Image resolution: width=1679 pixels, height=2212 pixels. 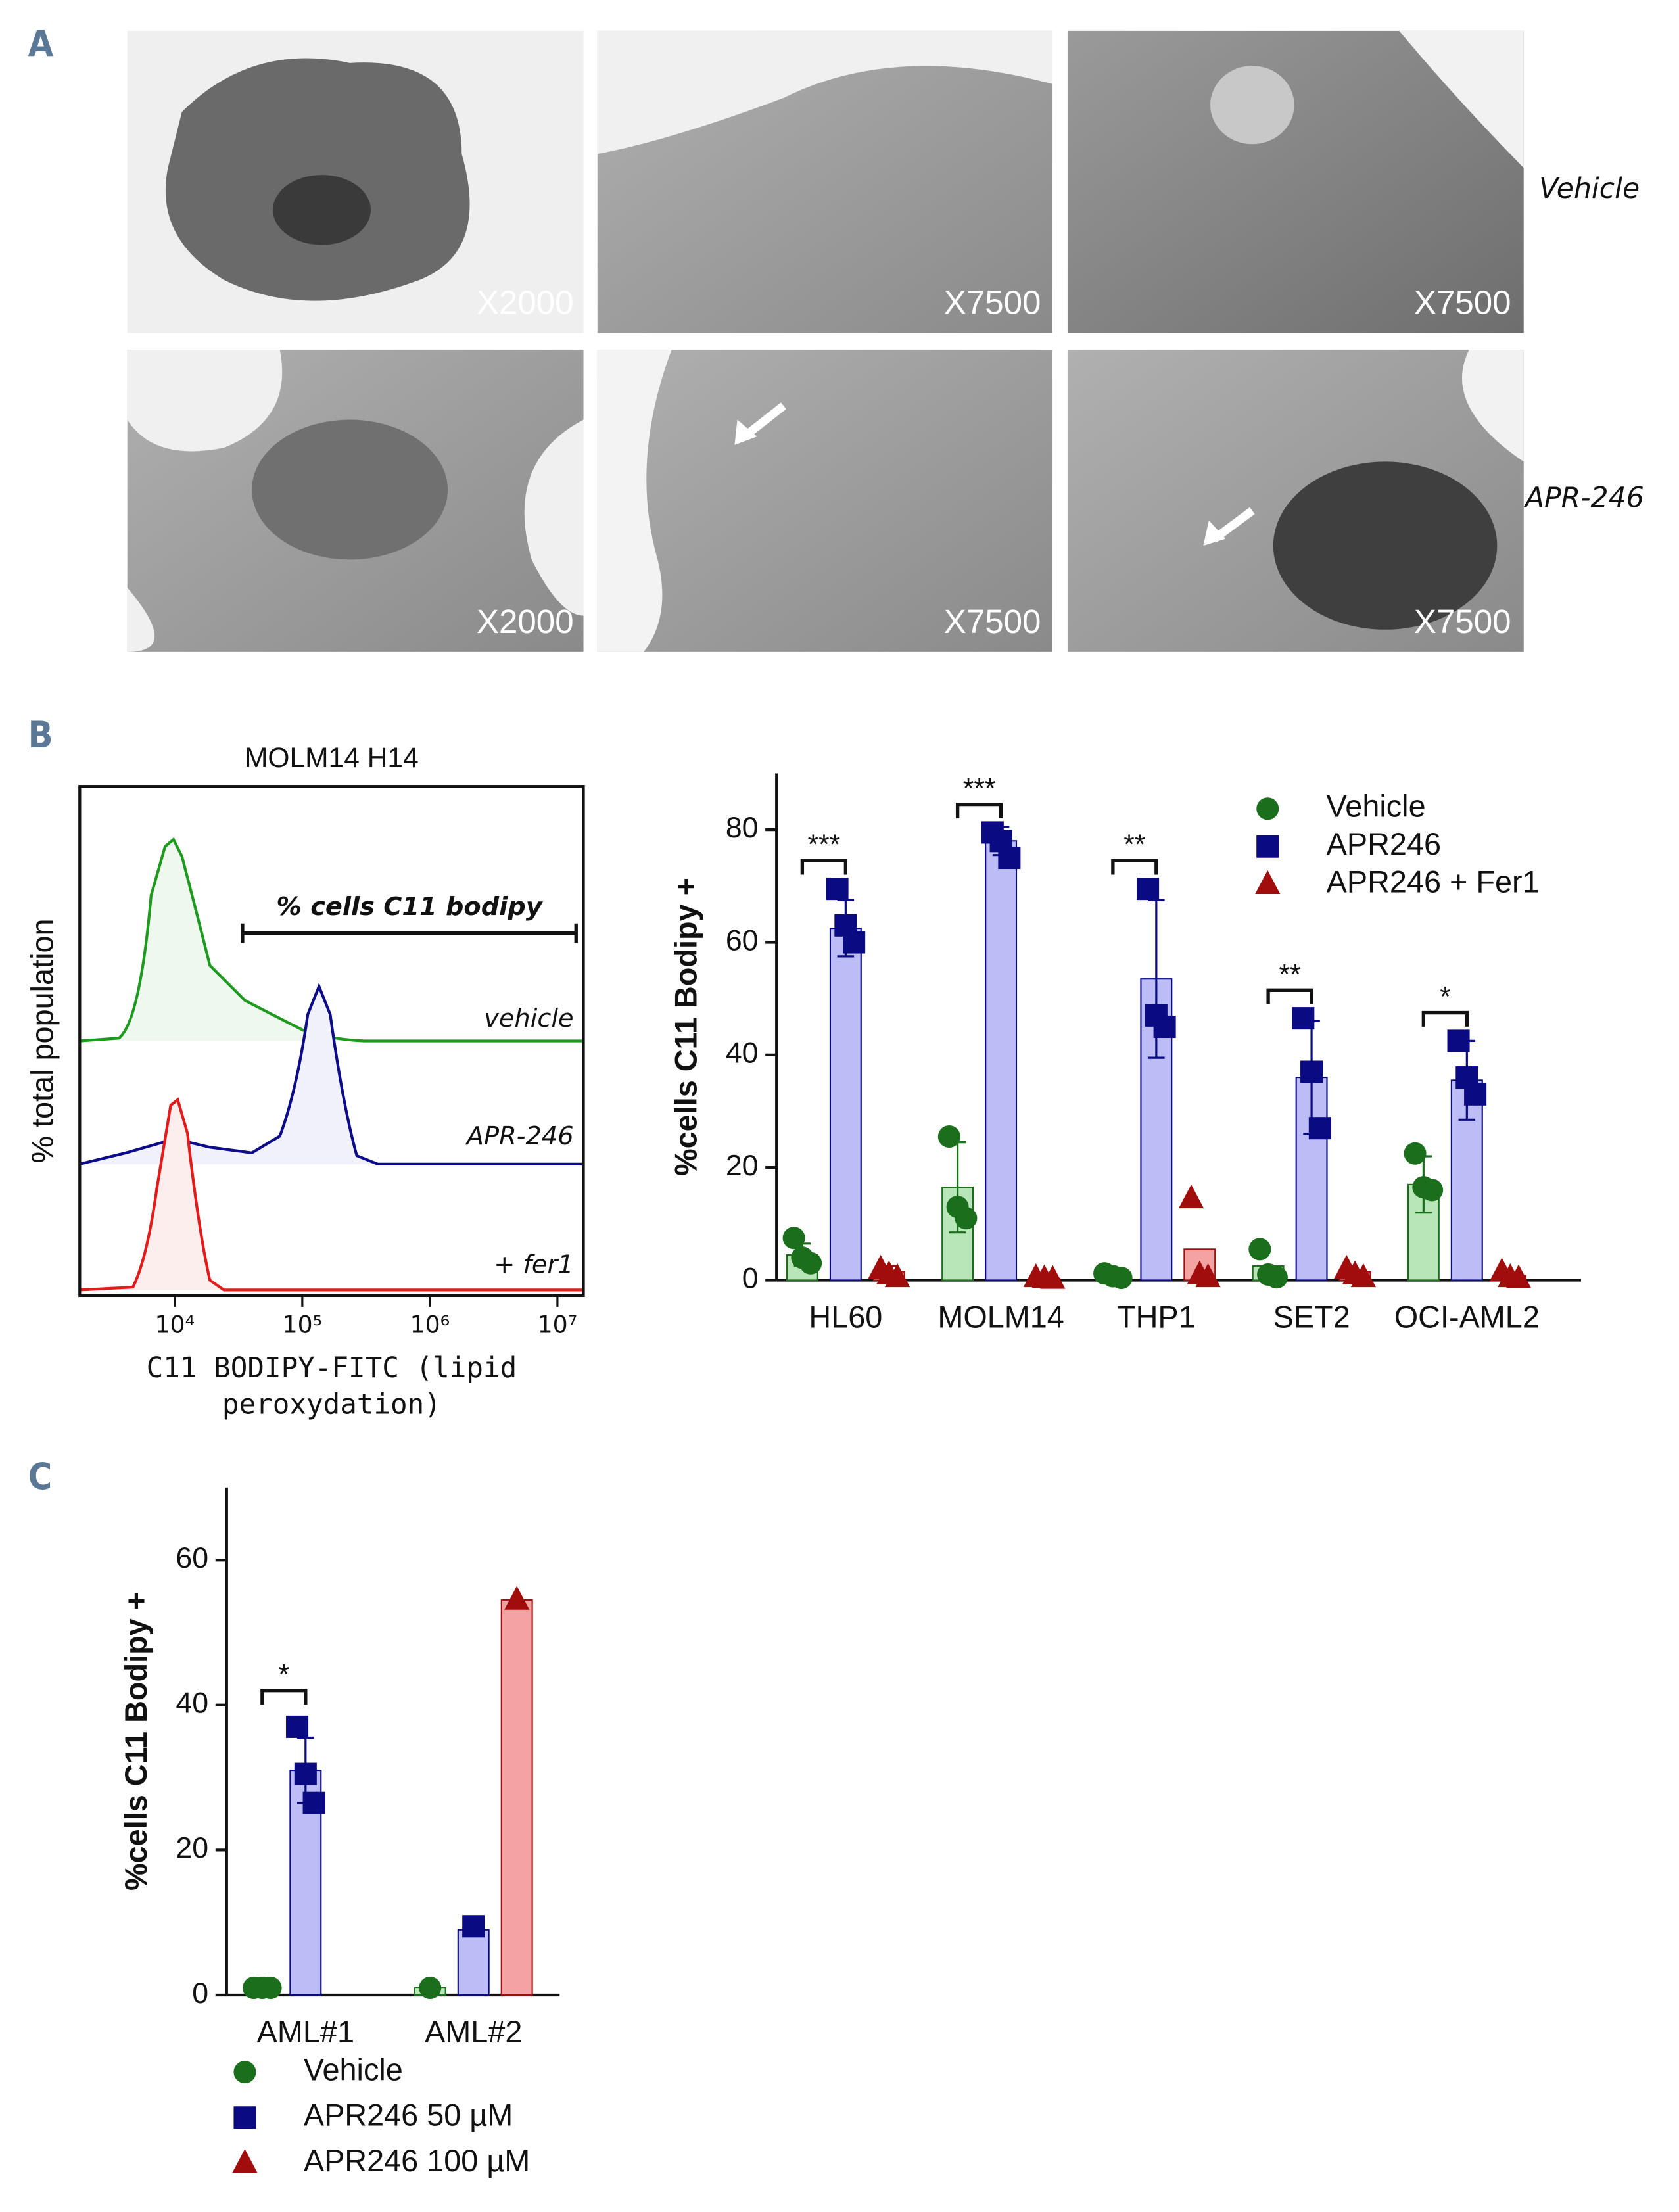 What do you see at coordinates (1311, 1317) in the screenshot?
I see `x-tick-label: SET2` at bounding box center [1311, 1317].